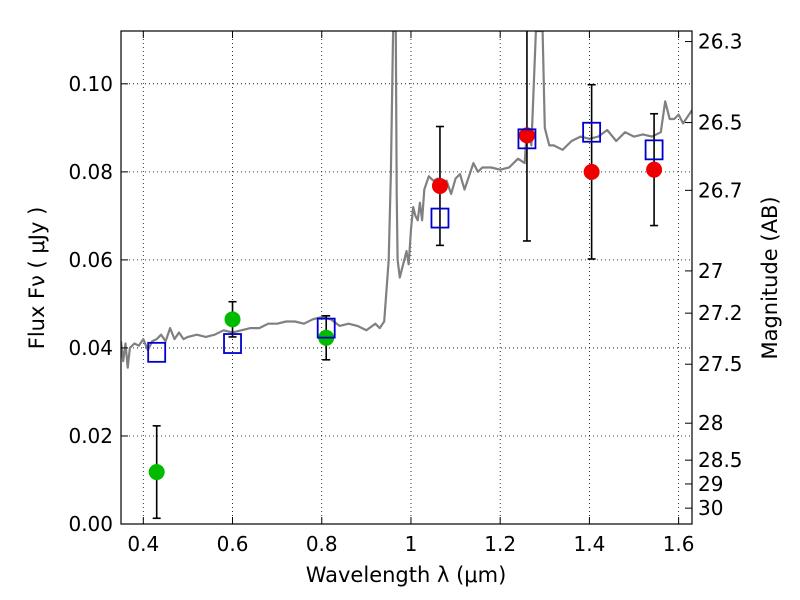 The image size is (800, 600). What do you see at coordinates (710, 423) in the screenshot?
I see `y2-tick-label-6: 28` at bounding box center [710, 423].